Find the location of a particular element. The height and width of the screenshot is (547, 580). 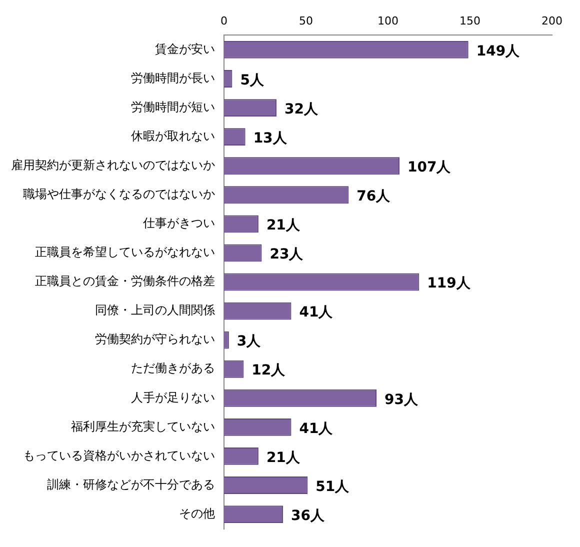

data-label: 149人 is located at coordinates (498, 51).